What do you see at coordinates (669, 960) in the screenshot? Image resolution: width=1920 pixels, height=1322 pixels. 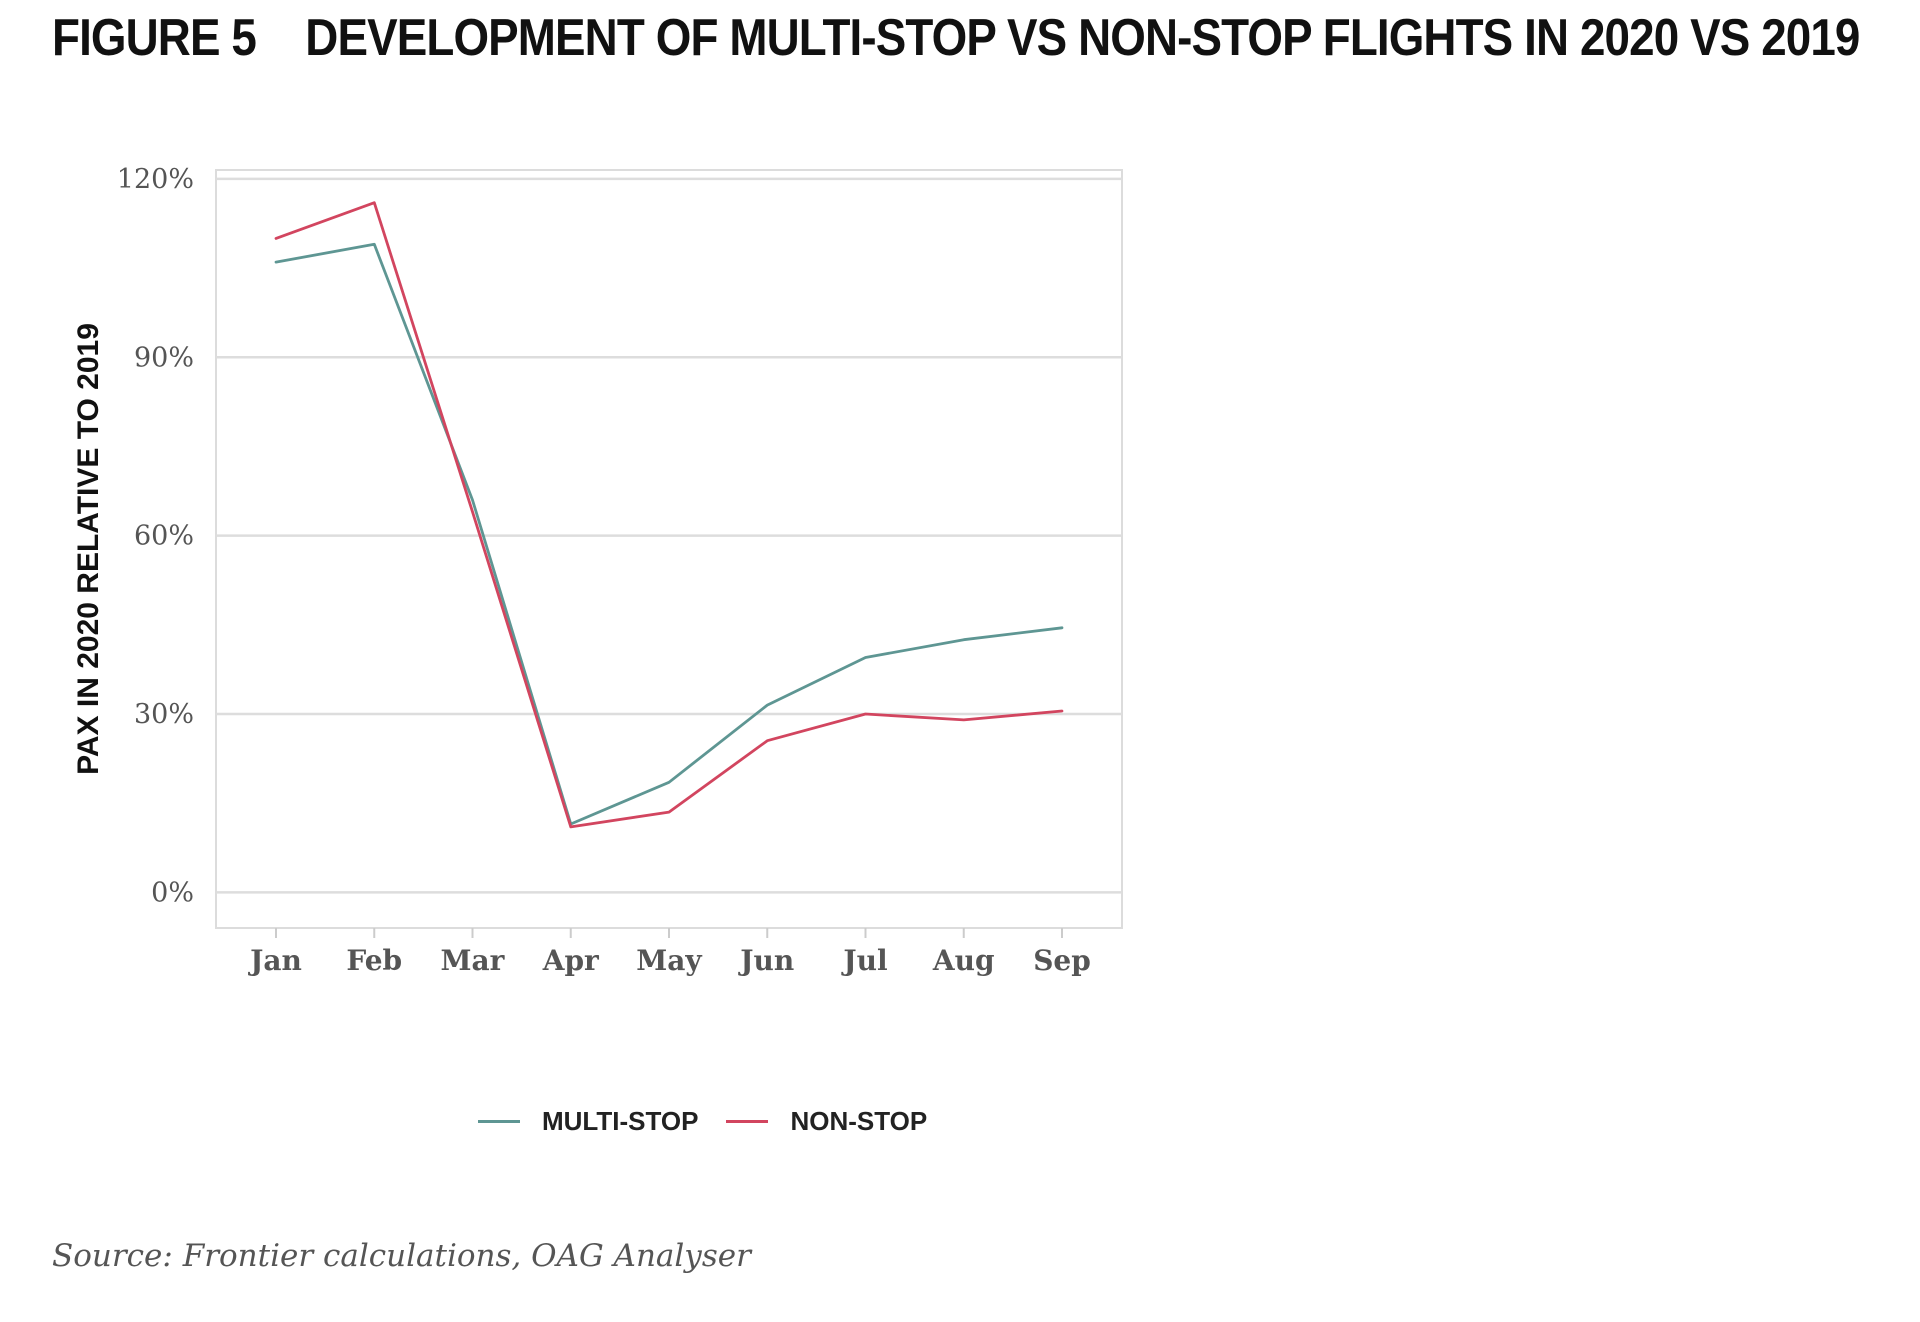 I see `x-tick-label: May` at bounding box center [669, 960].